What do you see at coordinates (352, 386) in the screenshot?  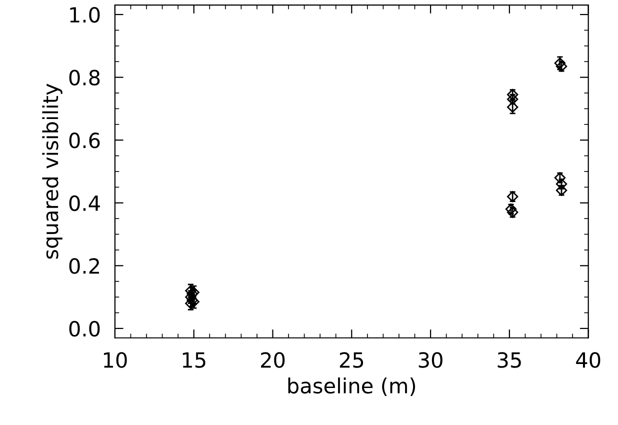 I see `x-axis-title: baseline (m)` at bounding box center [352, 386].